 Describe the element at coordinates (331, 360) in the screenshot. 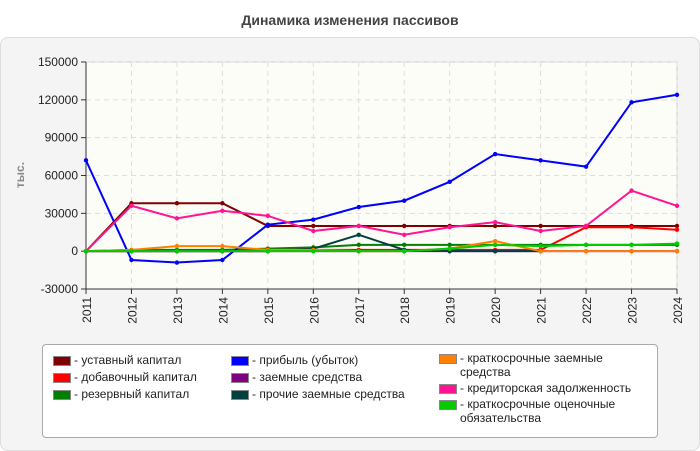

I see `legend-item: - прибыль (убыток)` at that location.